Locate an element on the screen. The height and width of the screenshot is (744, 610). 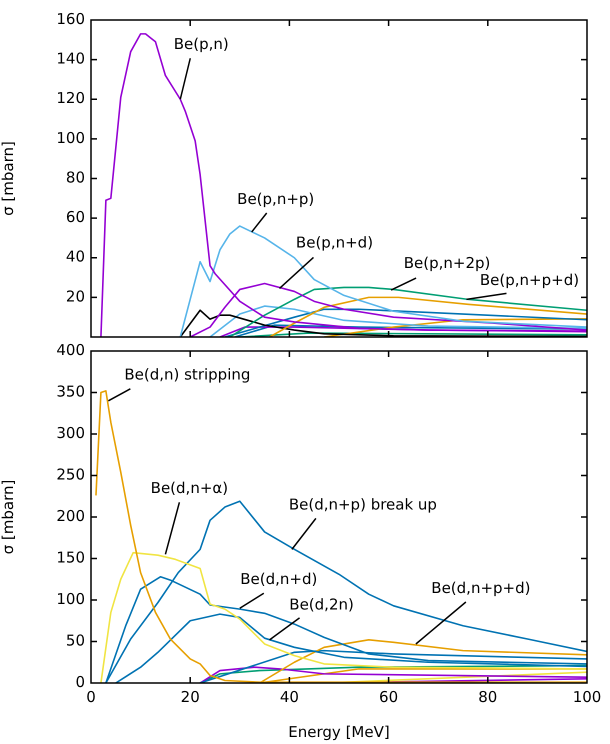
x-tick-label: 40 is located at coordinates (289, 697).